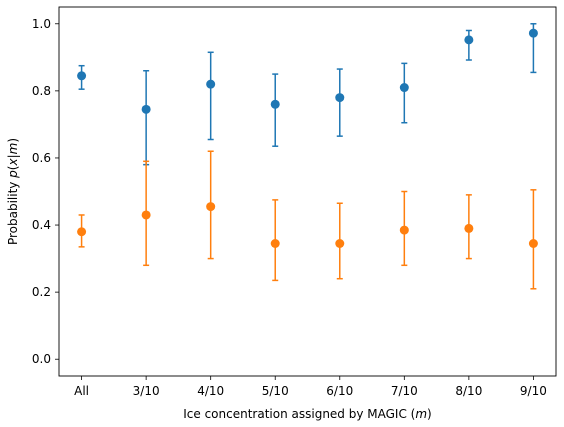  What do you see at coordinates (533, 391) in the screenshot?
I see `x-tick-label: 9/10` at bounding box center [533, 391].